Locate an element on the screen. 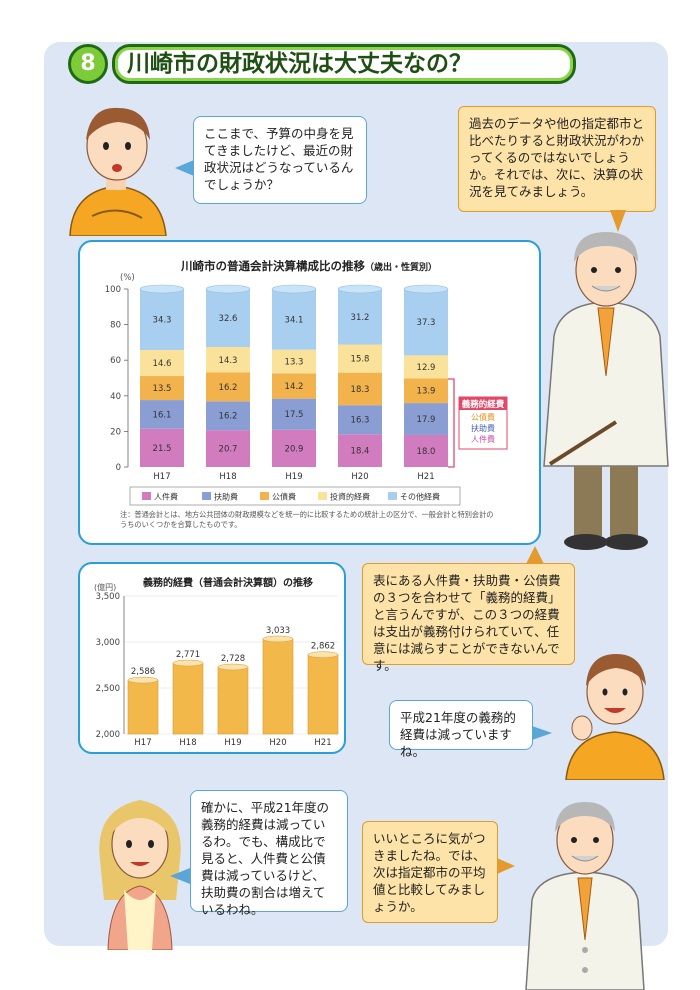 The height and width of the screenshot is (990, 700). data-label: 14.6 is located at coordinates (162, 364).